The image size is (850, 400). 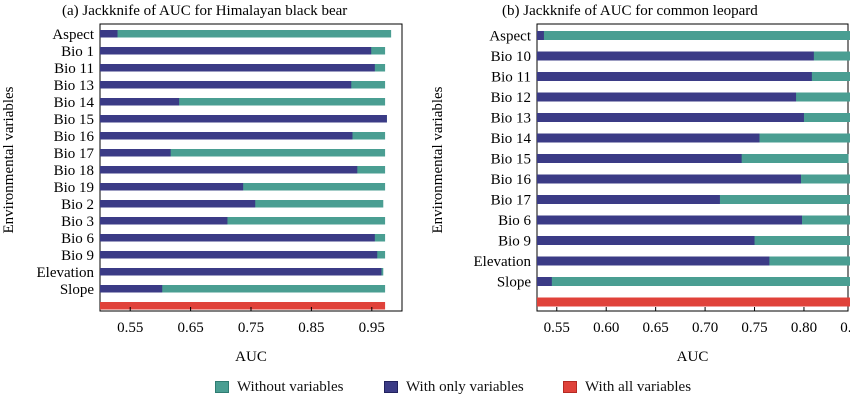 What do you see at coordinates (9, 159) in the screenshot?
I see `y-axis-label-left: Environmental variables` at bounding box center [9, 159].